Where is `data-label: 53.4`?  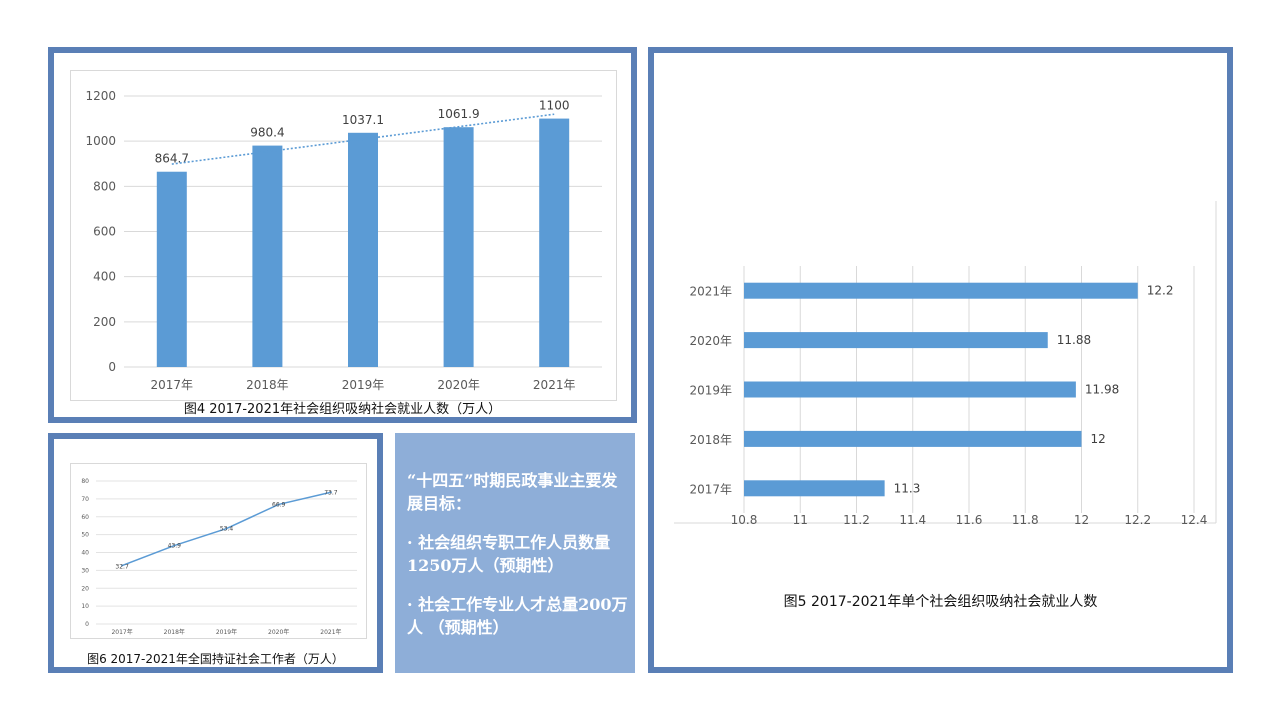
data-label: 53.4 is located at coordinates (227, 529).